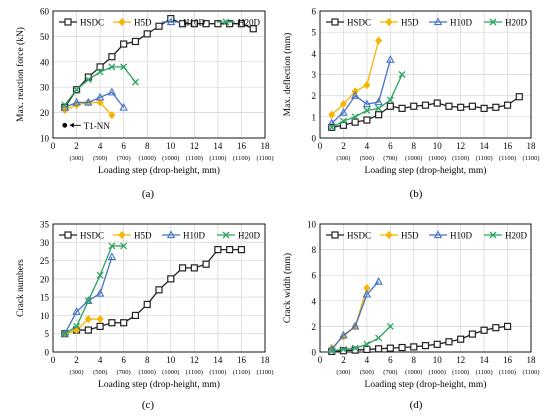 The image size is (550, 418). Describe the element at coordinates (45, 113) in the screenshot. I see `y-tick-label: 20` at that location.